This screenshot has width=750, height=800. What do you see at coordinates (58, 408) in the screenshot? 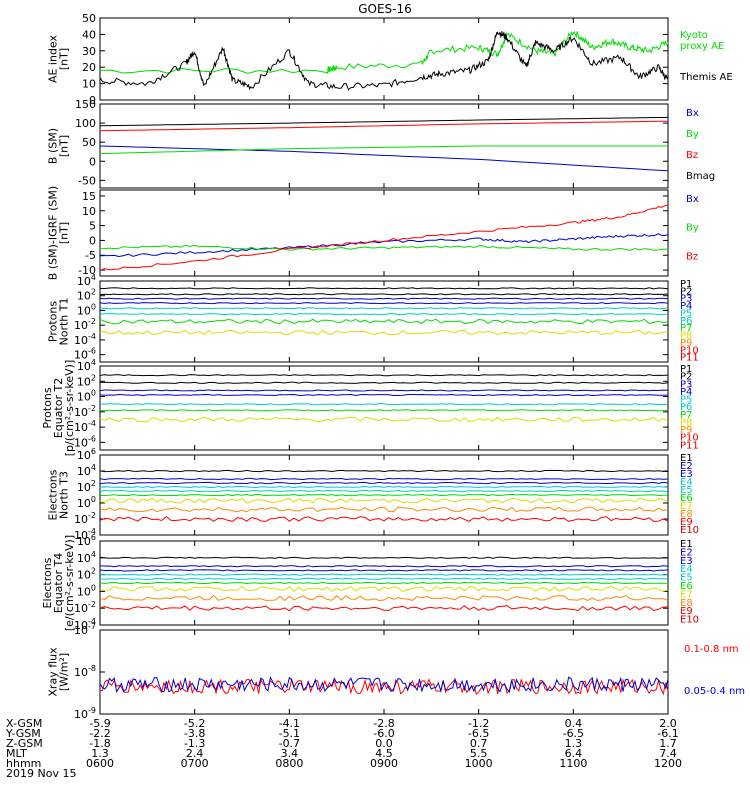
I see `y-axis-label: Equator T2` at bounding box center [58, 408].